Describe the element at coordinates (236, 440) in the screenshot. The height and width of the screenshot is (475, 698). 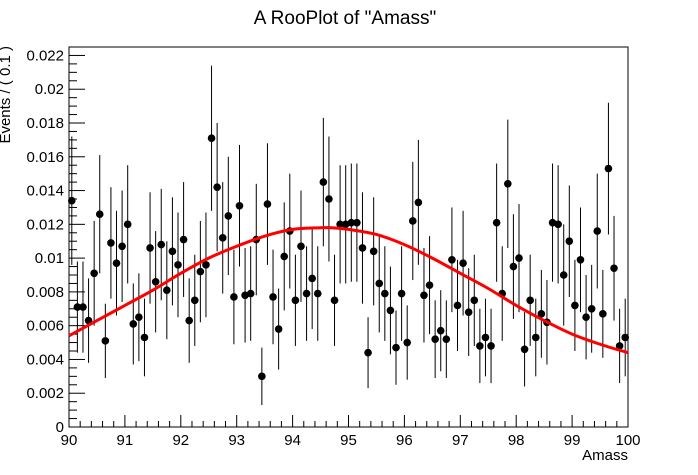
I see `x-tick-label: 93` at that location.